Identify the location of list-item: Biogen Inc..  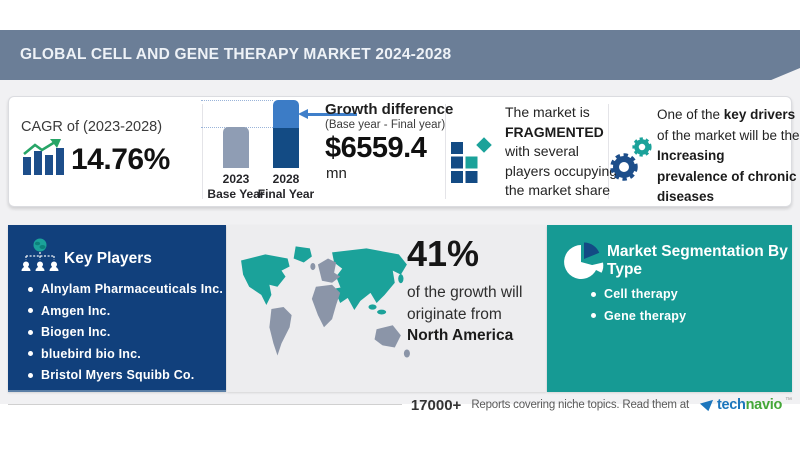
(125, 332).